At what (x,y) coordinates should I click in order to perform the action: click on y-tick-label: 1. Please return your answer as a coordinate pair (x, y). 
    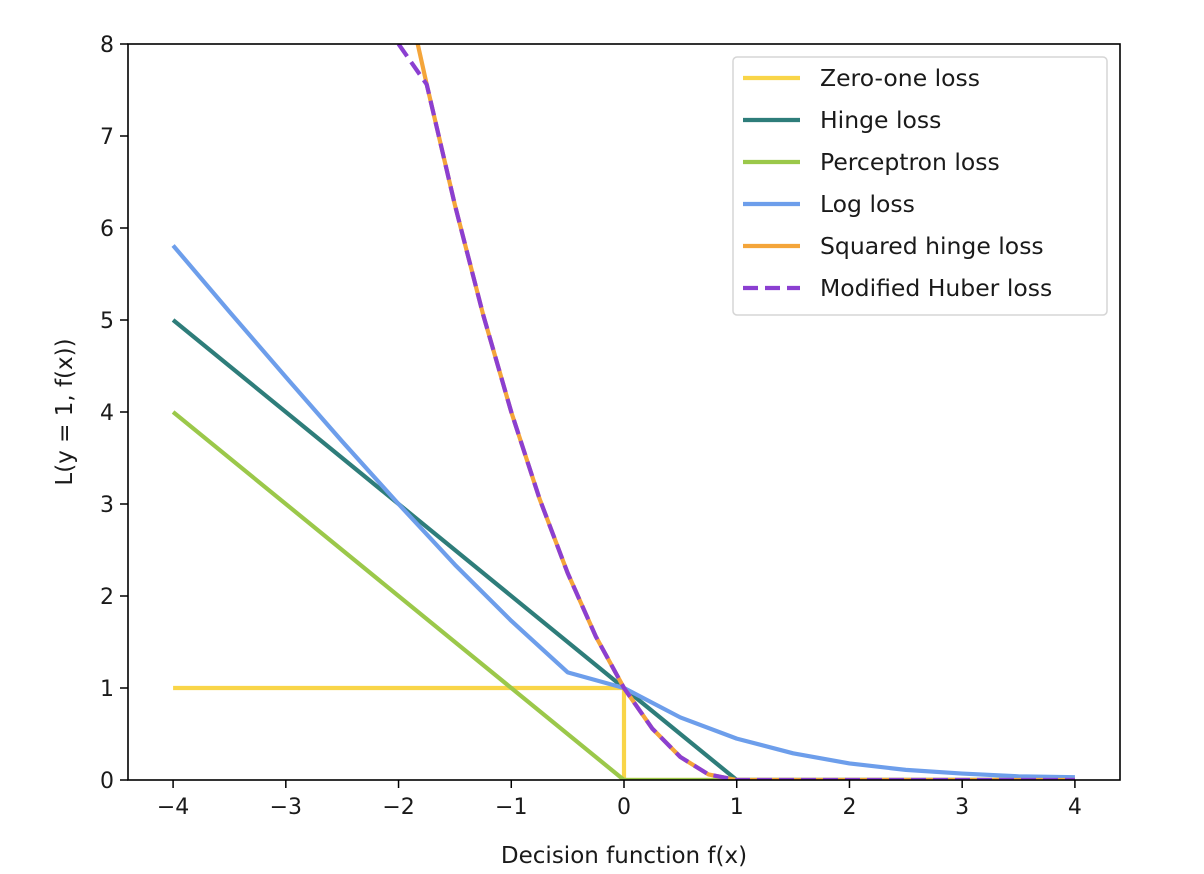
    Looking at the image, I should click on (107, 689).